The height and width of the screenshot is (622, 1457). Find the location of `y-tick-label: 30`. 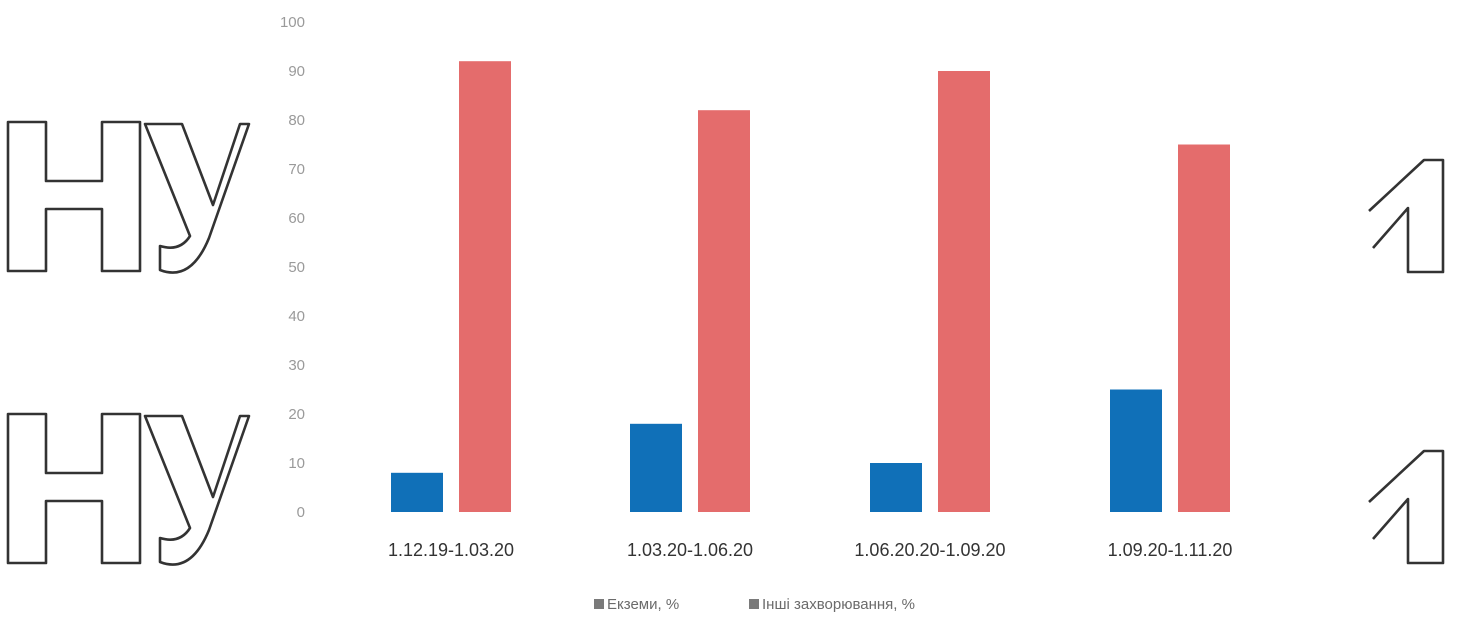

y-tick-label: 30 is located at coordinates (296, 365).